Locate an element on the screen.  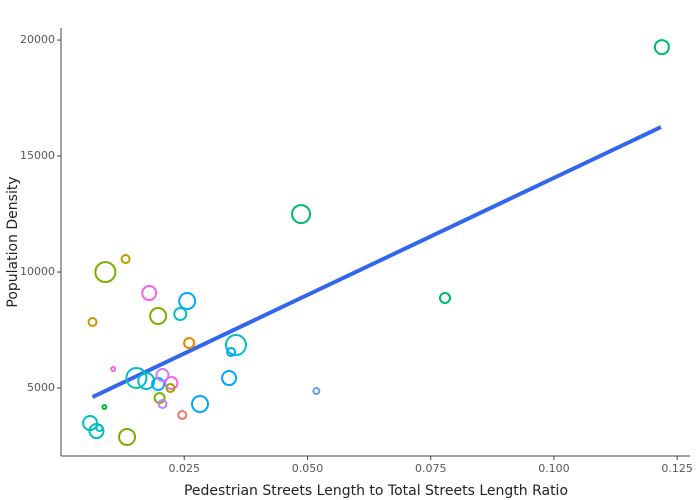
x-tick-label: 0.075 is located at coordinates (431, 468).